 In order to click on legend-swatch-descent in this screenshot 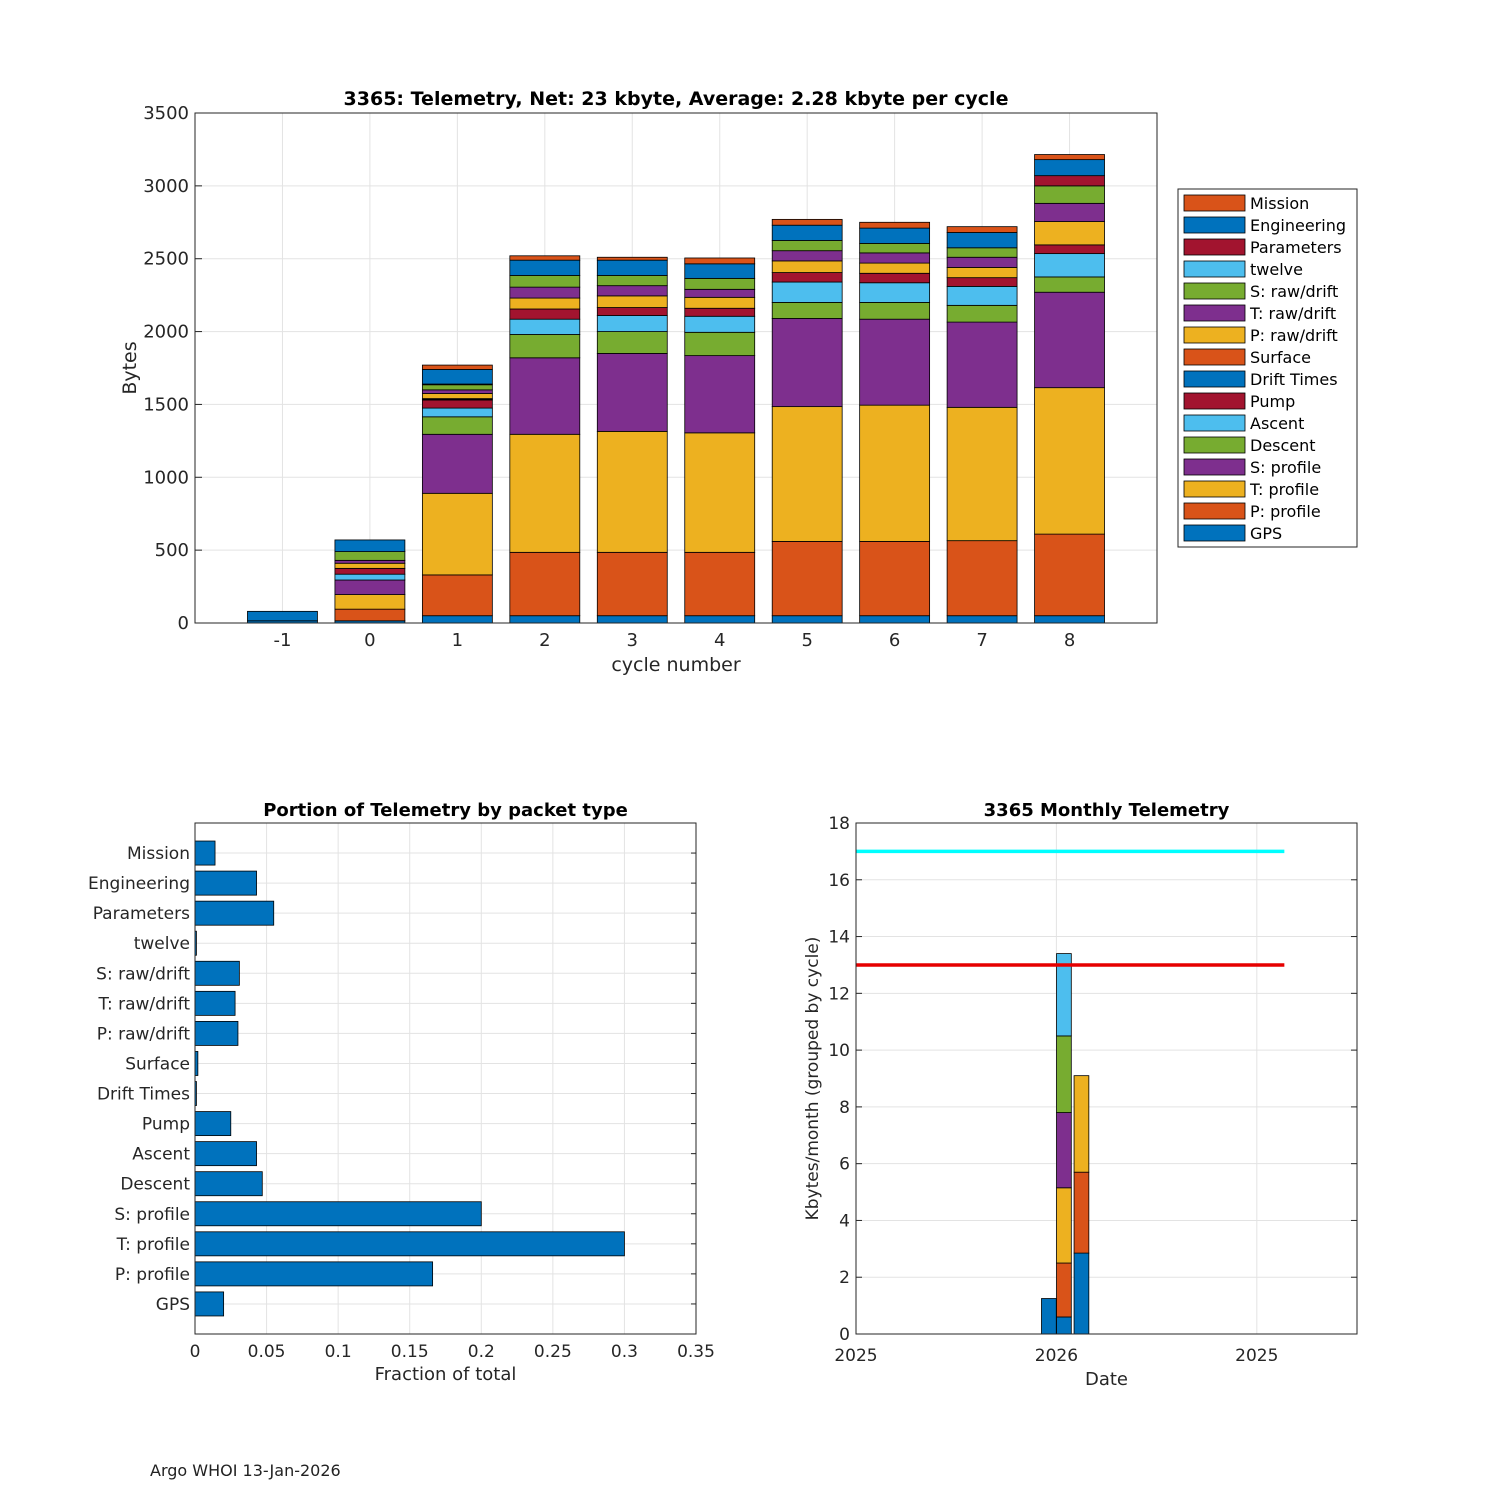, I will do `click(1214, 445)`.